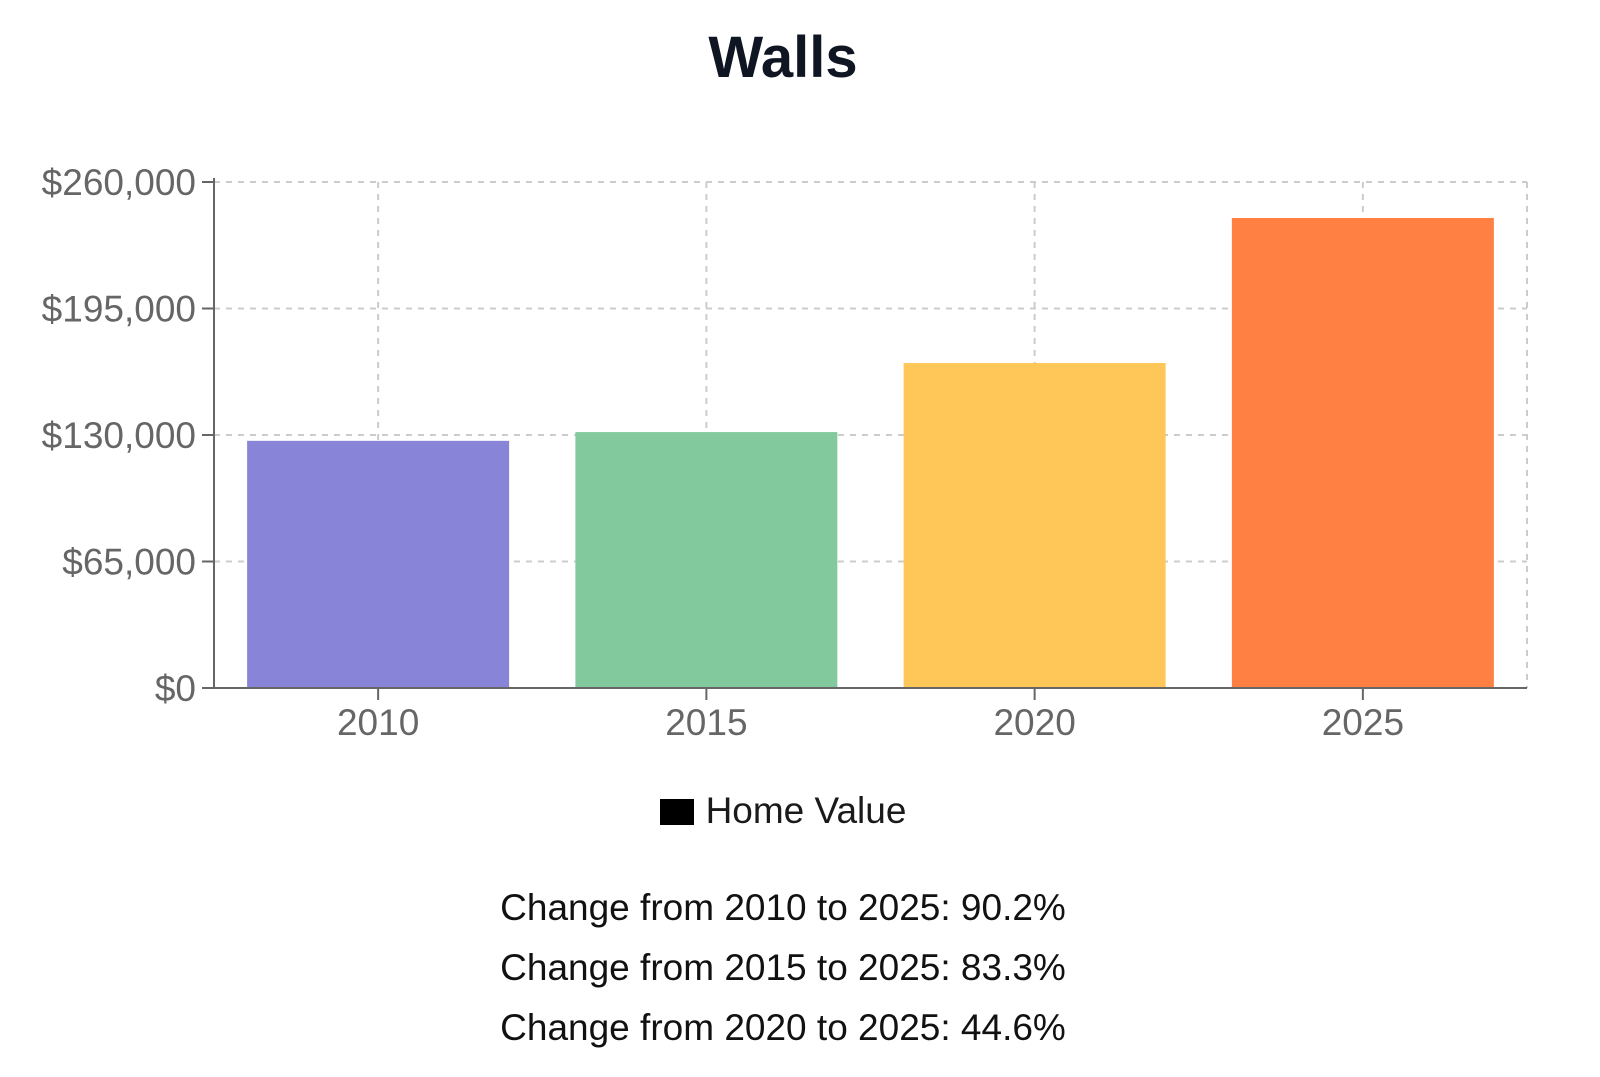 The height and width of the screenshot is (1077, 1600). Describe the element at coordinates (706, 722) in the screenshot. I see `x-tick-label: 2015` at that location.